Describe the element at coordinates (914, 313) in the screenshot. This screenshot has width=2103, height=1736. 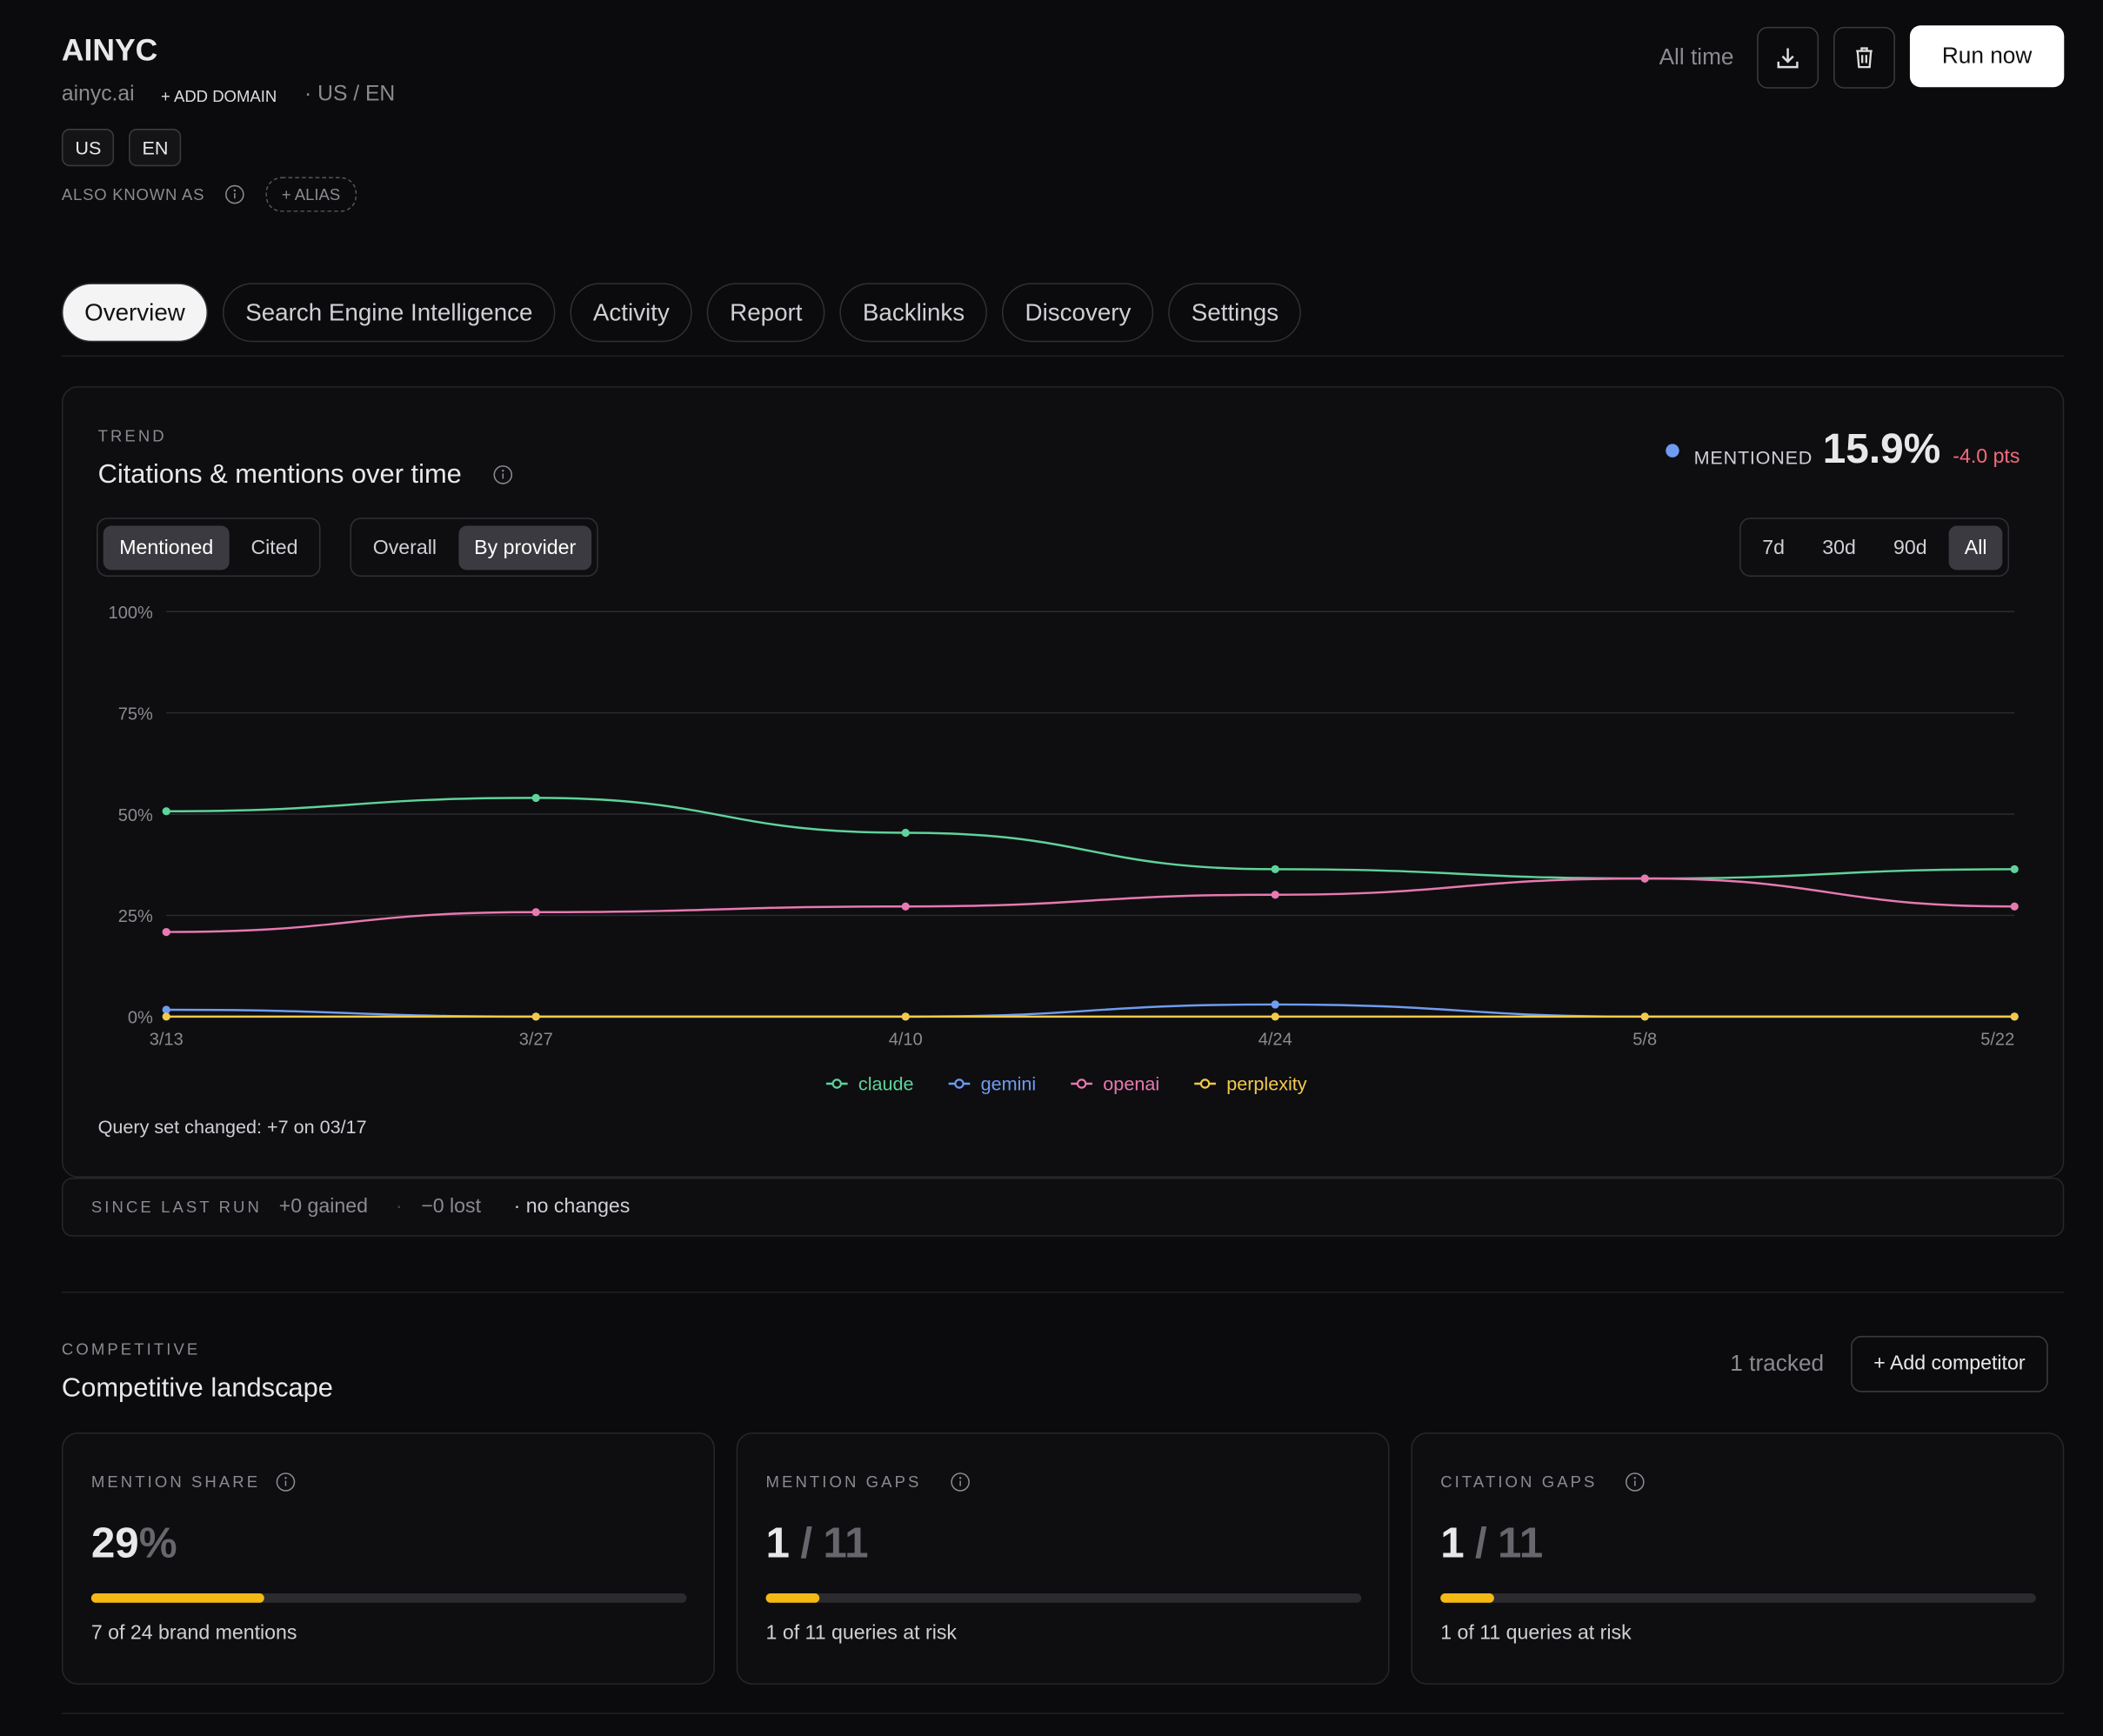
I see `tab: Backlinks` at that location.